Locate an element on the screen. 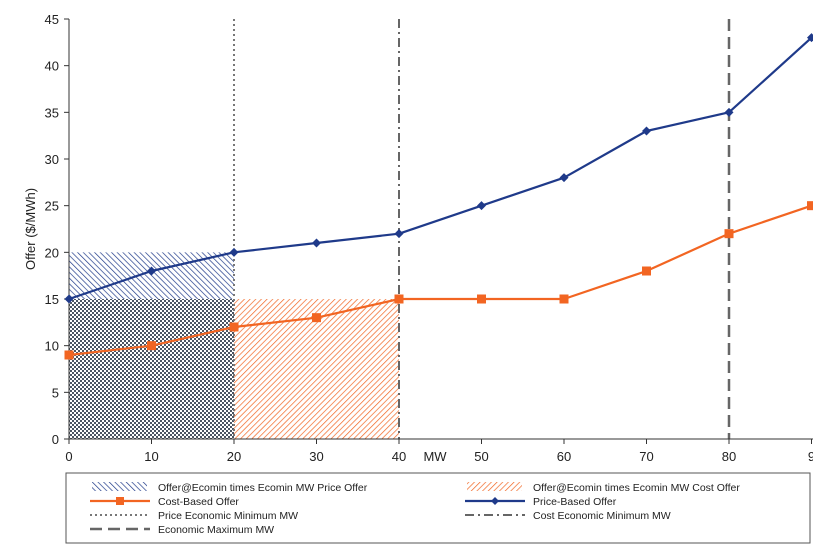 The image size is (813, 544). y-tick-label: 0 is located at coordinates (55, 439).